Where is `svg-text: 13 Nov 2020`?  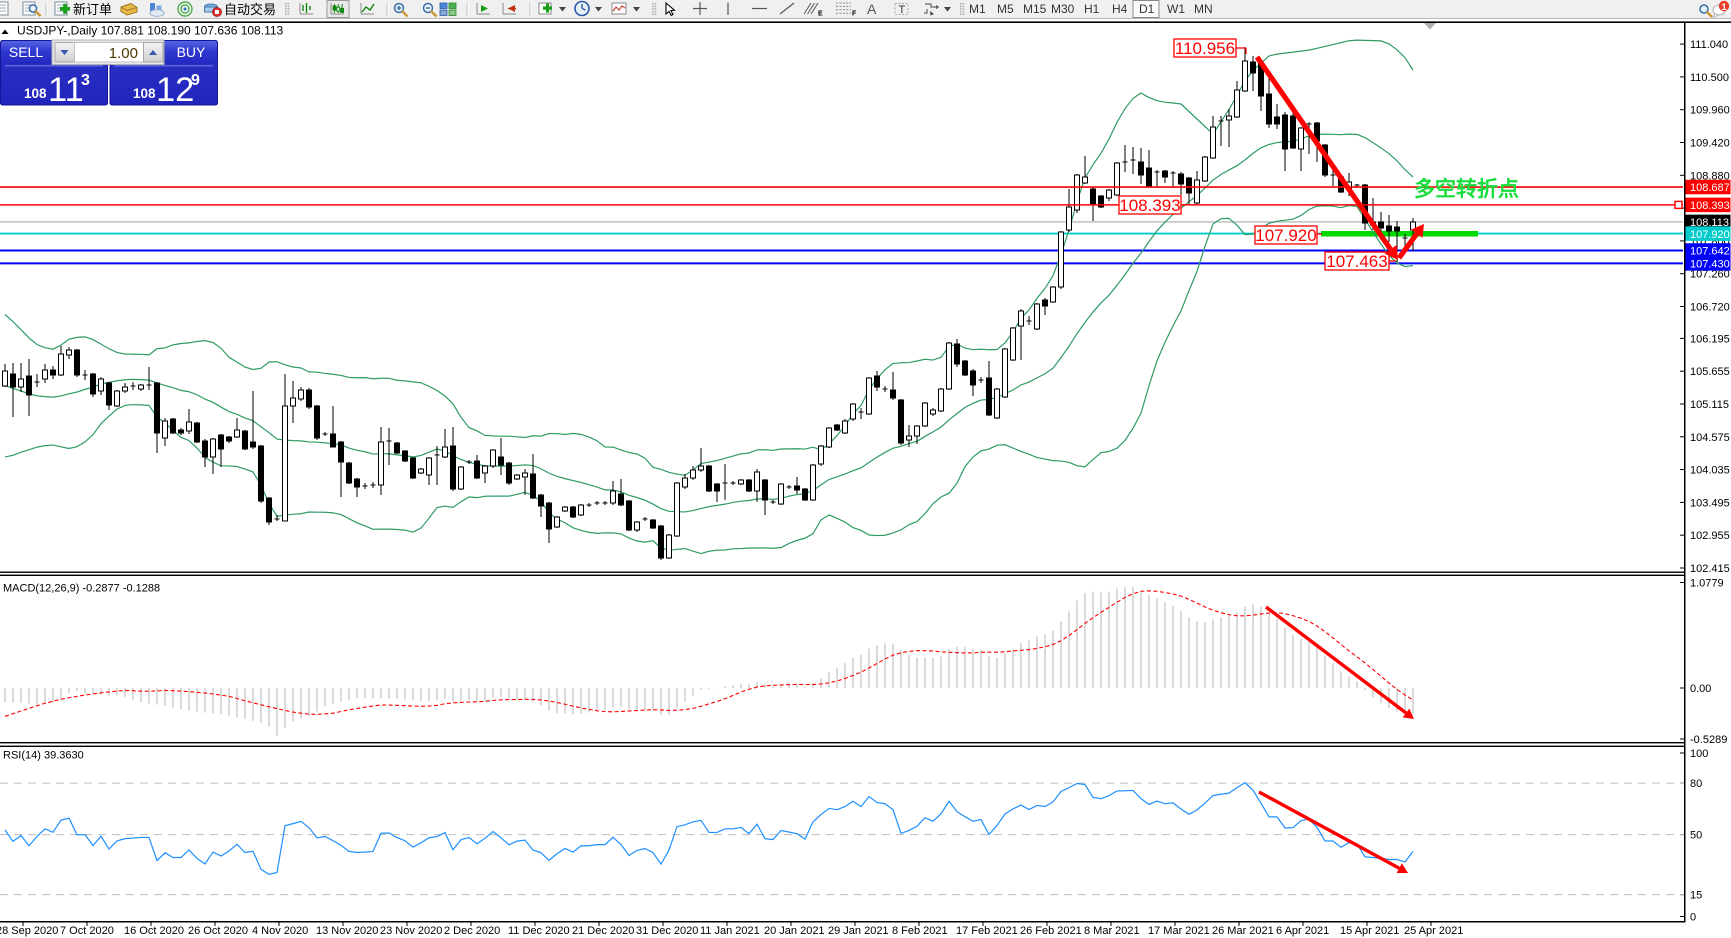
svg-text: 13 Nov 2020 is located at coordinates (347, 931).